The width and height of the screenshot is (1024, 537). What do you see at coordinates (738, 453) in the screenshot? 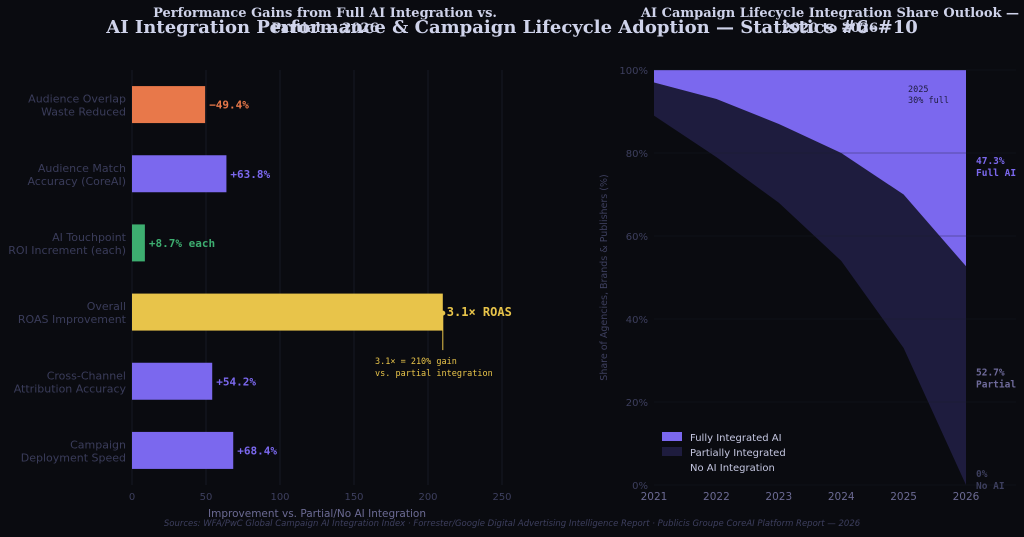
I see `legend-label: Partially Integrated` at bounding box center [738, 453].